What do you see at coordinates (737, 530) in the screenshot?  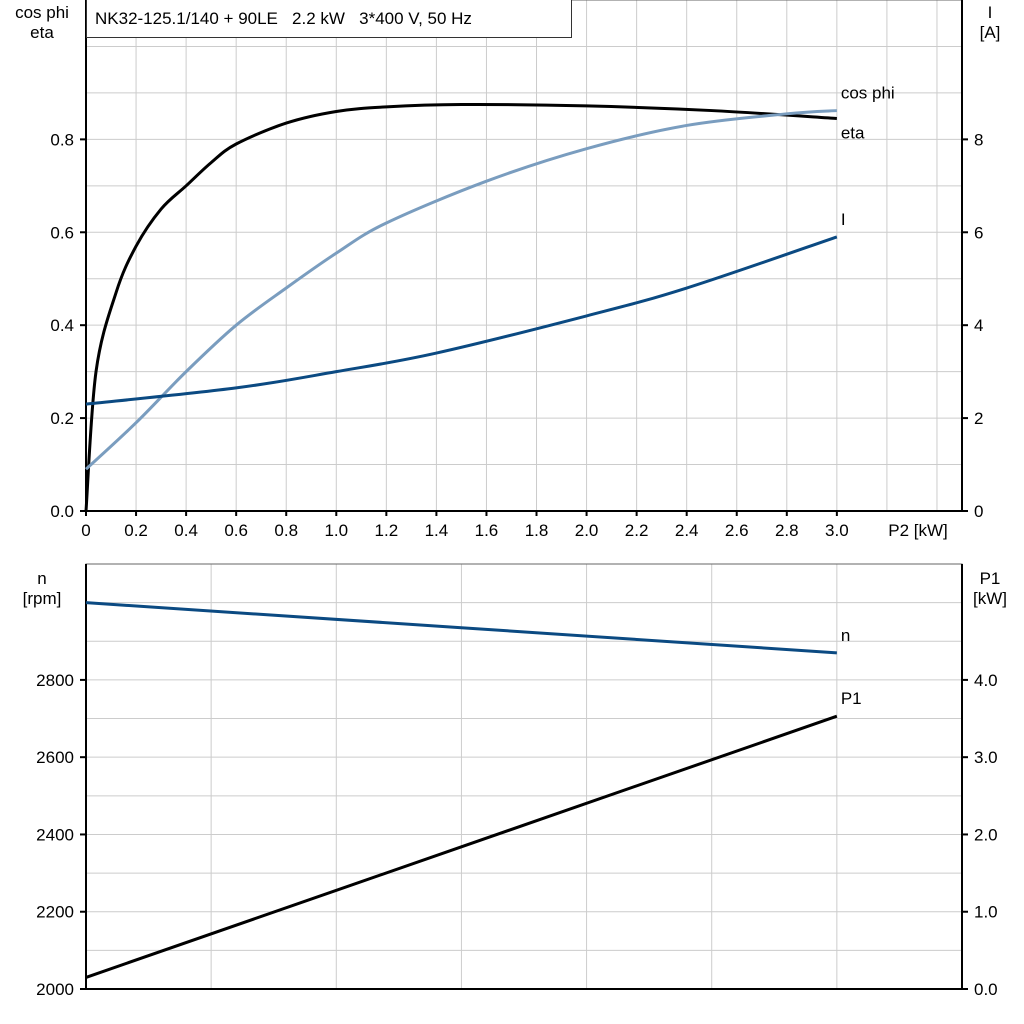 I see `x-tick-label: 2.6` at bounding box center [737, 530].